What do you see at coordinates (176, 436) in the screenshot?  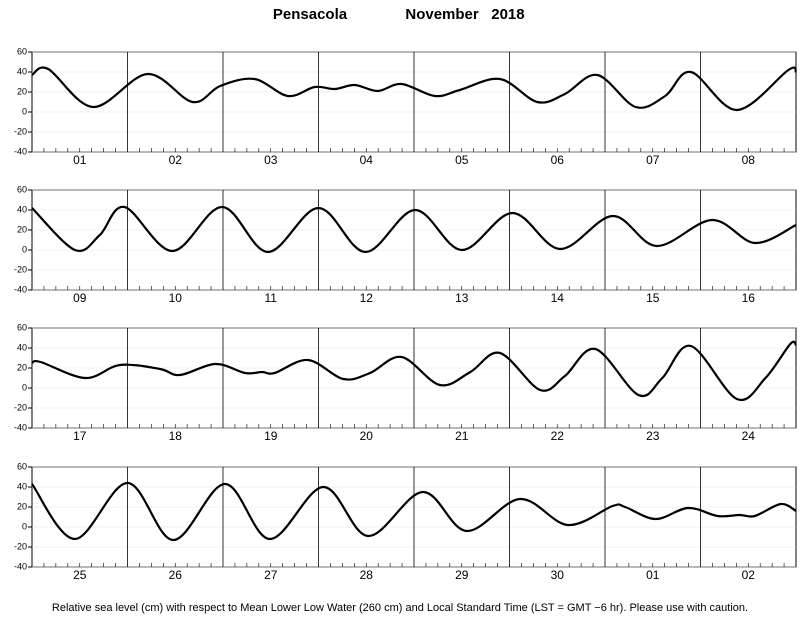 I see `day-label: 18` at bounding box center [176, 436].